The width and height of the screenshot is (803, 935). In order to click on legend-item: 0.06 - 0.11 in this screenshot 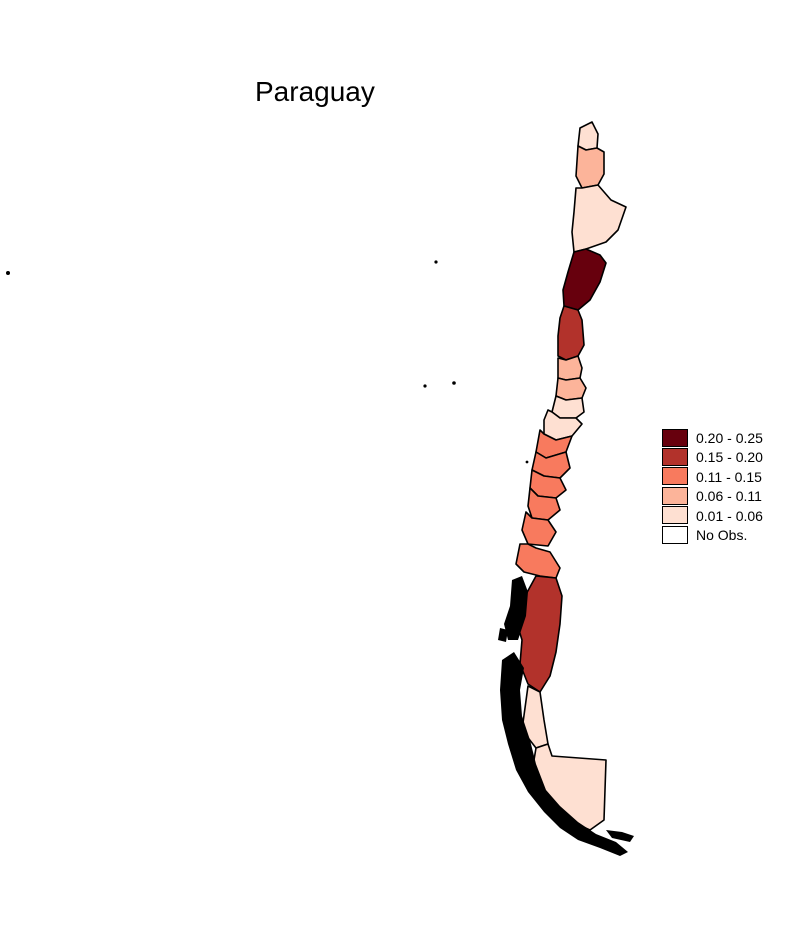, I will do `click(712, 496)`.